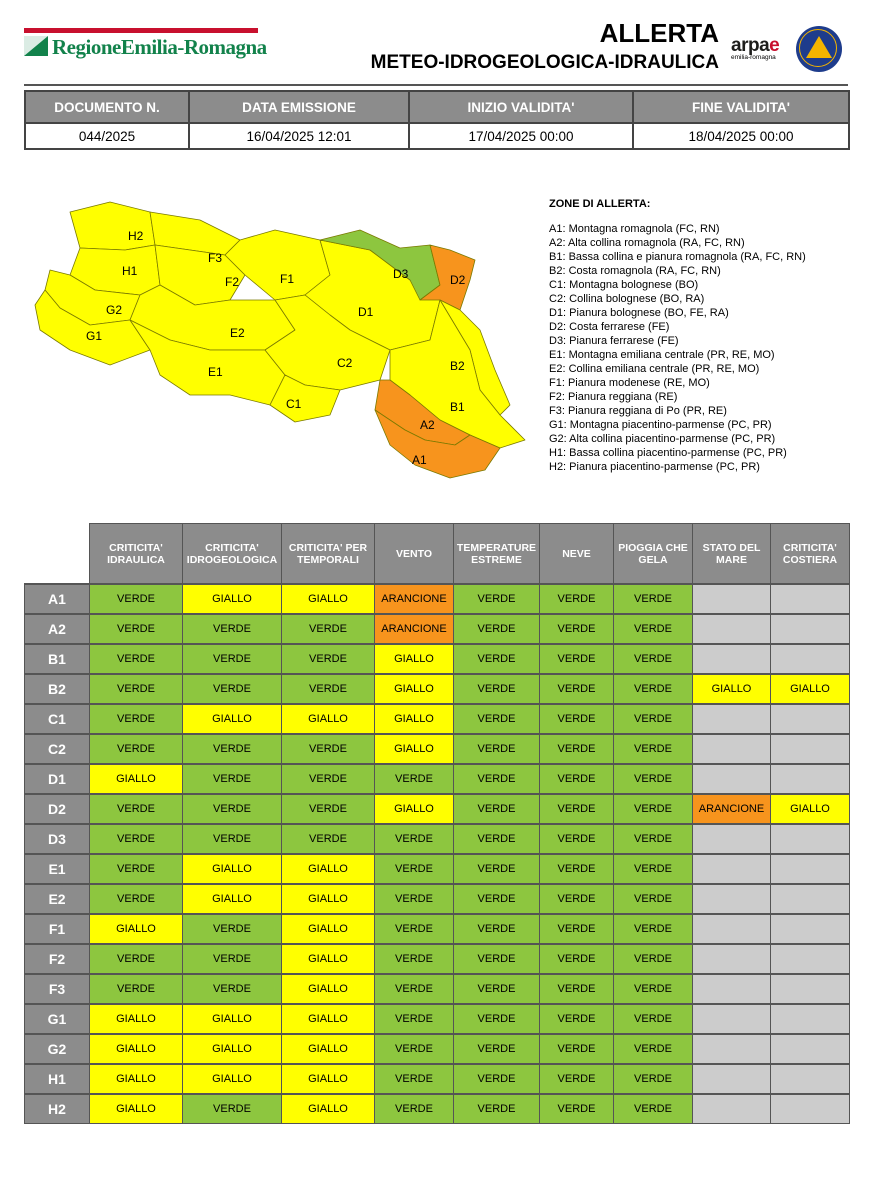  What do you see at coordinates (458, 280) in the screenshot?
I see `map-label-d2: D2` at bounding box center [458, 280].